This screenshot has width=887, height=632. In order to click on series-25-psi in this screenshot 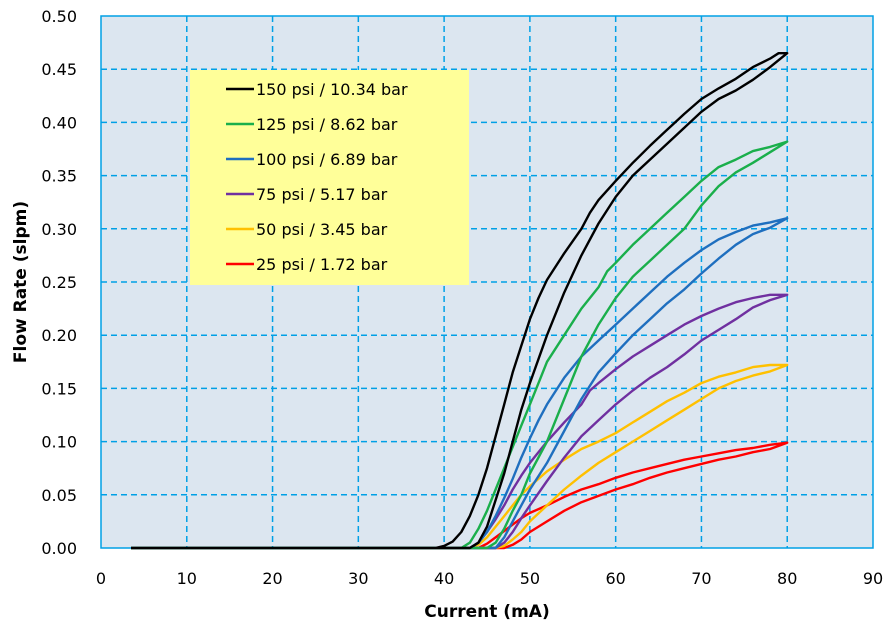, I will do `click(460, 495)`.